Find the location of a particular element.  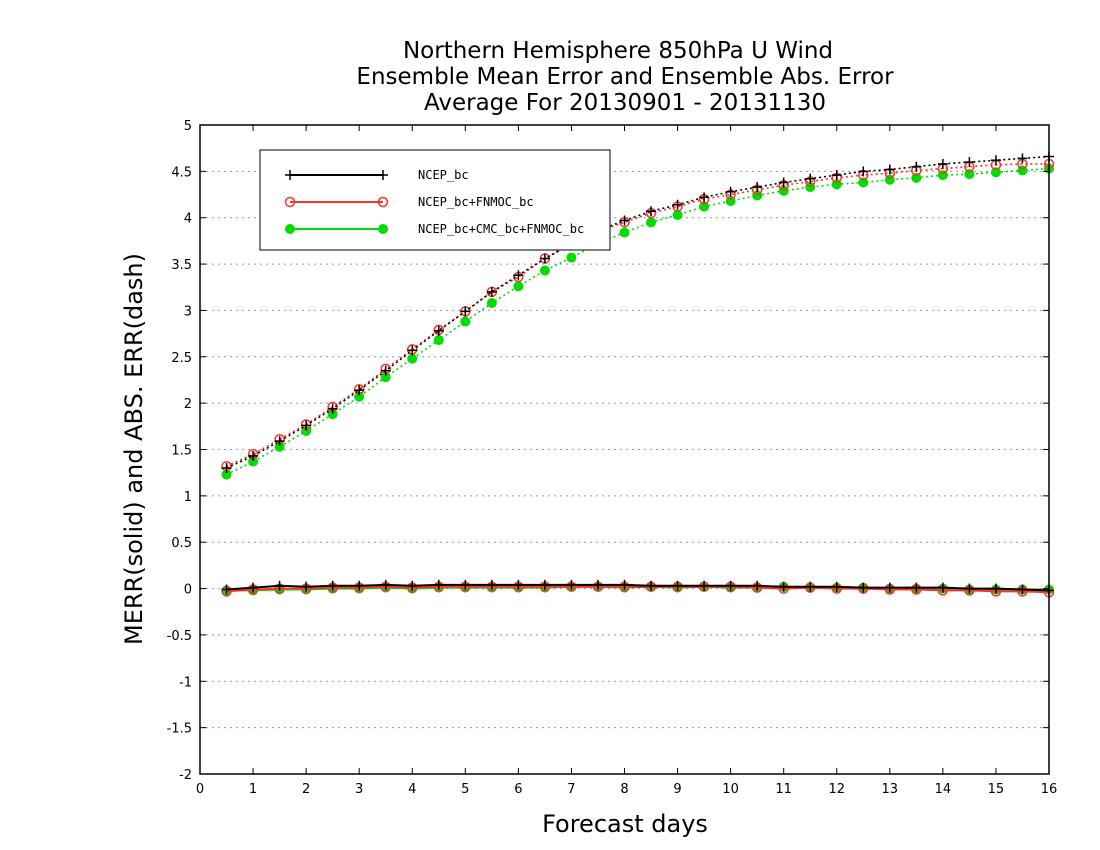

y-tick-label: 3 is located at coordinates (188, 311).